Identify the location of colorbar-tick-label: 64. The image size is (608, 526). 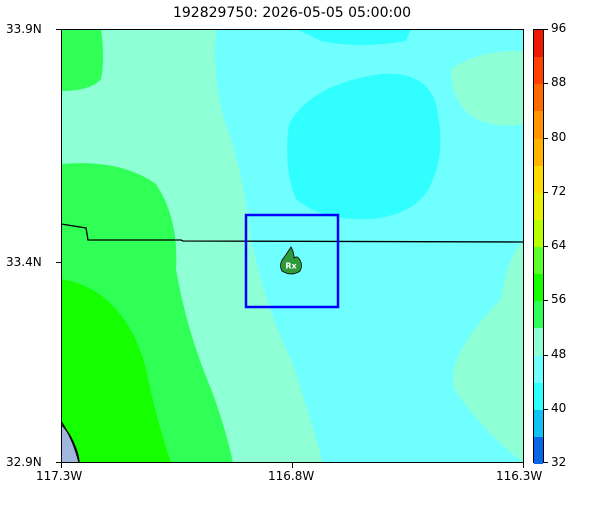
(559, 245).